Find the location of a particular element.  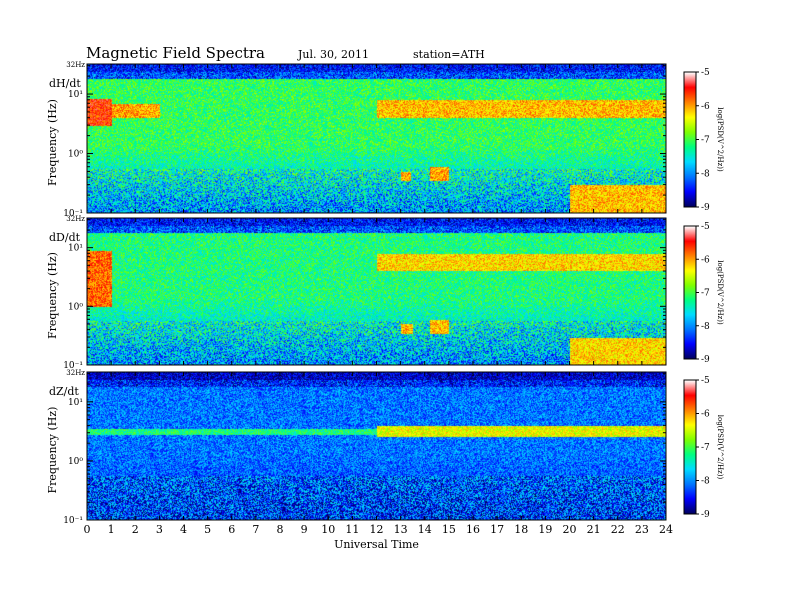

x-tick-label: 11 is located at coordinates (352, 529).